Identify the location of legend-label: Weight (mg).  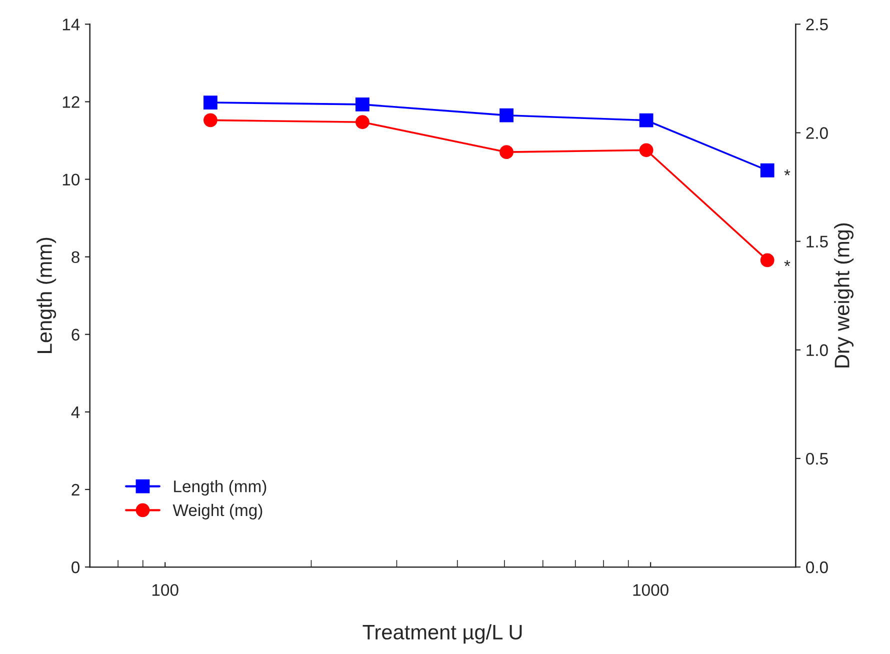
(217, 512).